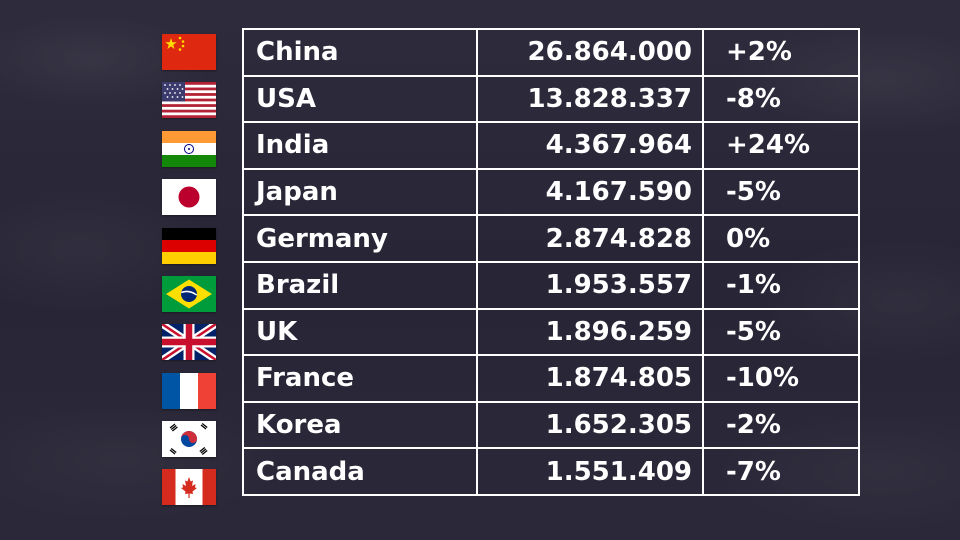 This screenshot has width=960, height=540. Describe the element at coordinates (189, 149) in the screenshot. I see `india-flag-icon` at that location.